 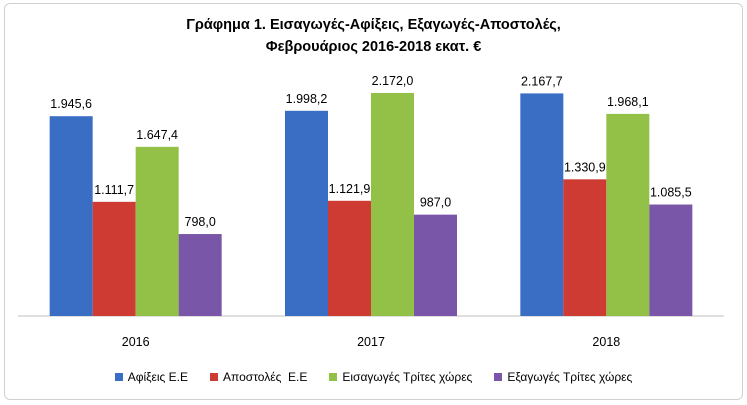 I want to click on data-label-2017-series-4: 987,0, so click(x=435, y=203).